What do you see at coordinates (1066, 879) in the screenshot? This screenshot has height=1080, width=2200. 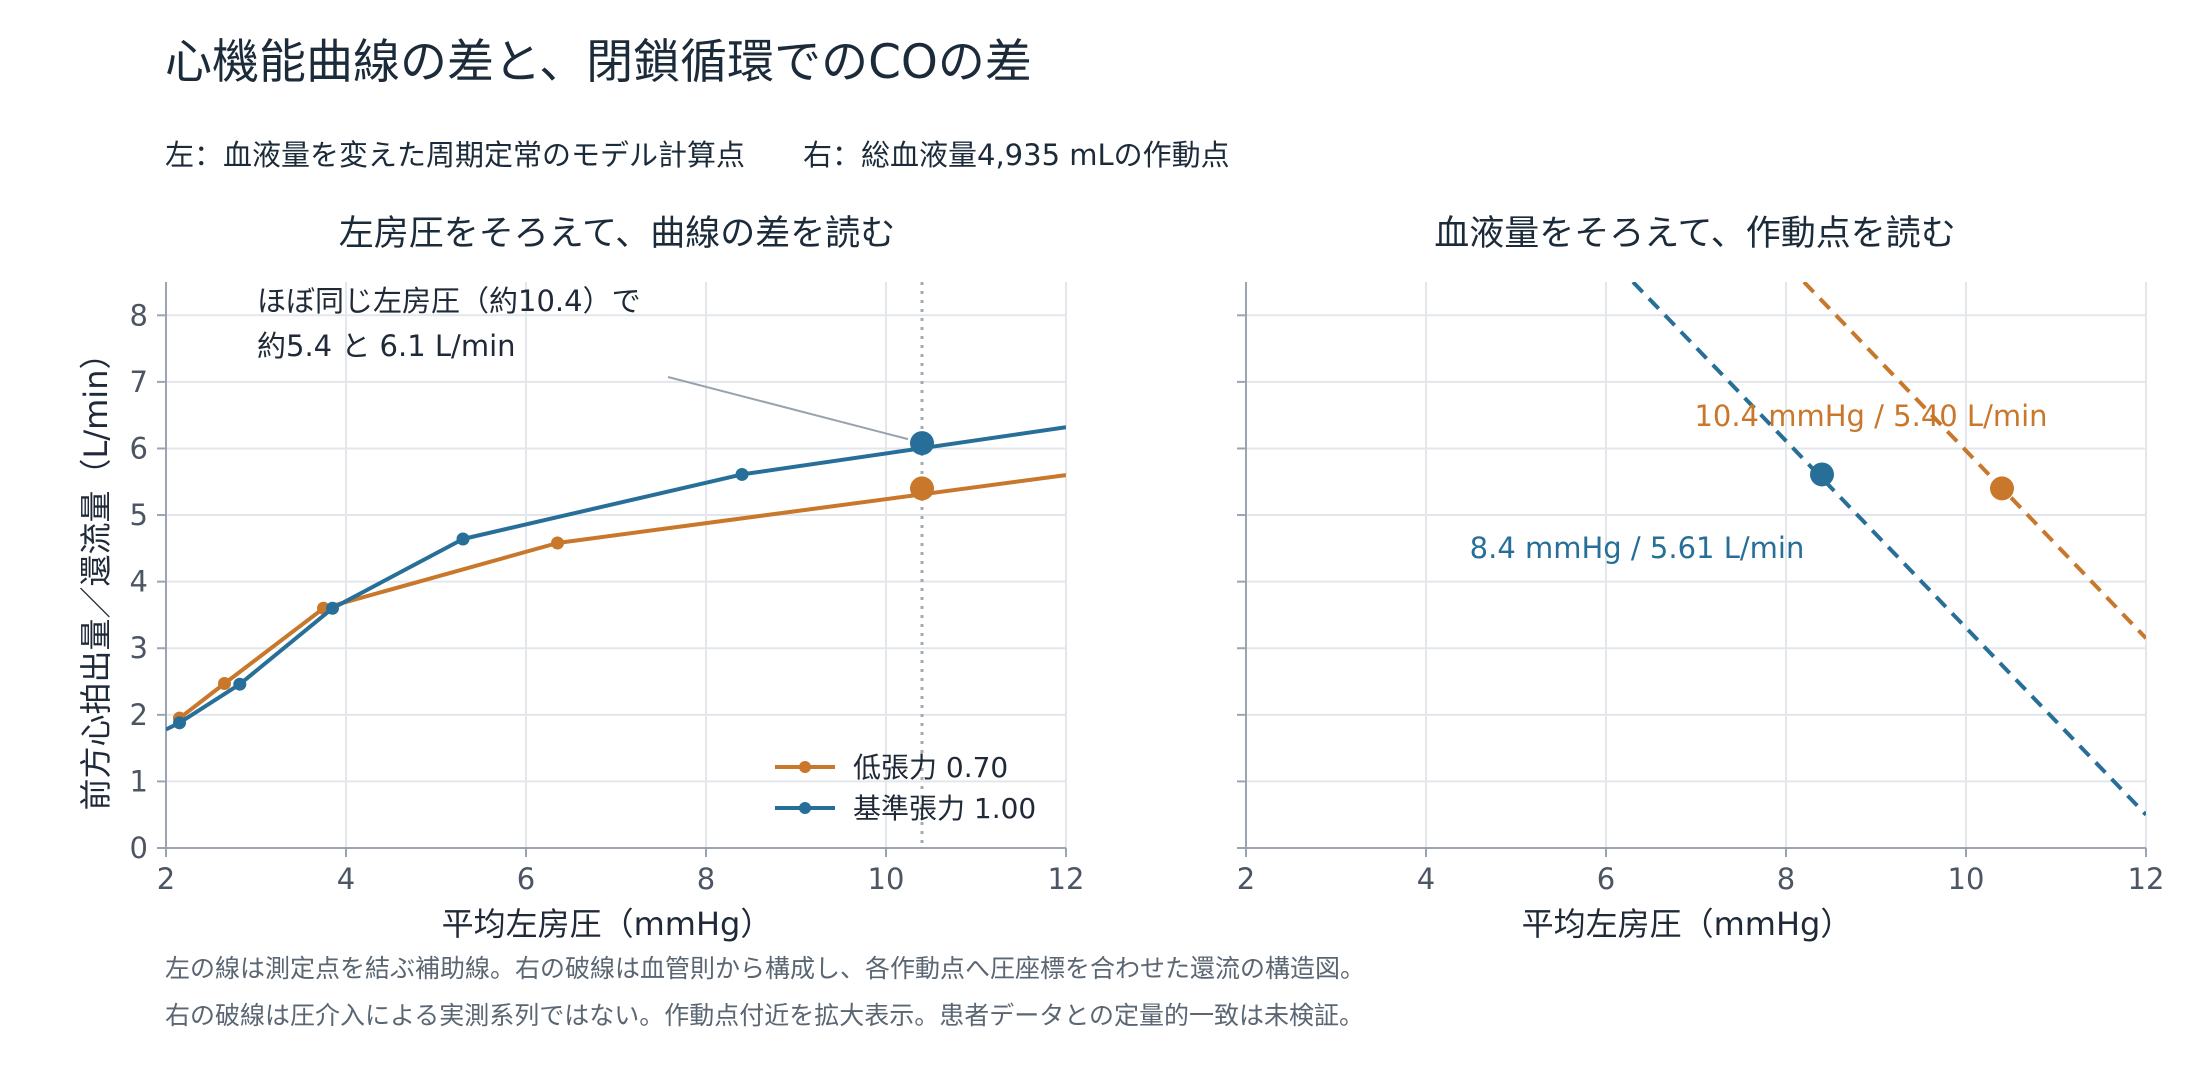 I see `left-xtick-label: 12` at bounding box center [1066, 879].